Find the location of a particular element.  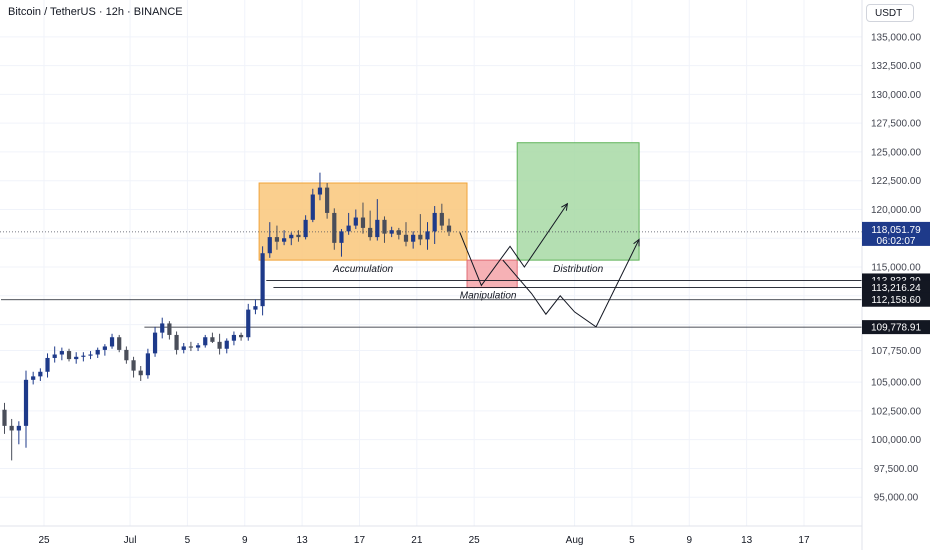

level-badge-label: 112,158.60 is located at coordinates (896, 300).